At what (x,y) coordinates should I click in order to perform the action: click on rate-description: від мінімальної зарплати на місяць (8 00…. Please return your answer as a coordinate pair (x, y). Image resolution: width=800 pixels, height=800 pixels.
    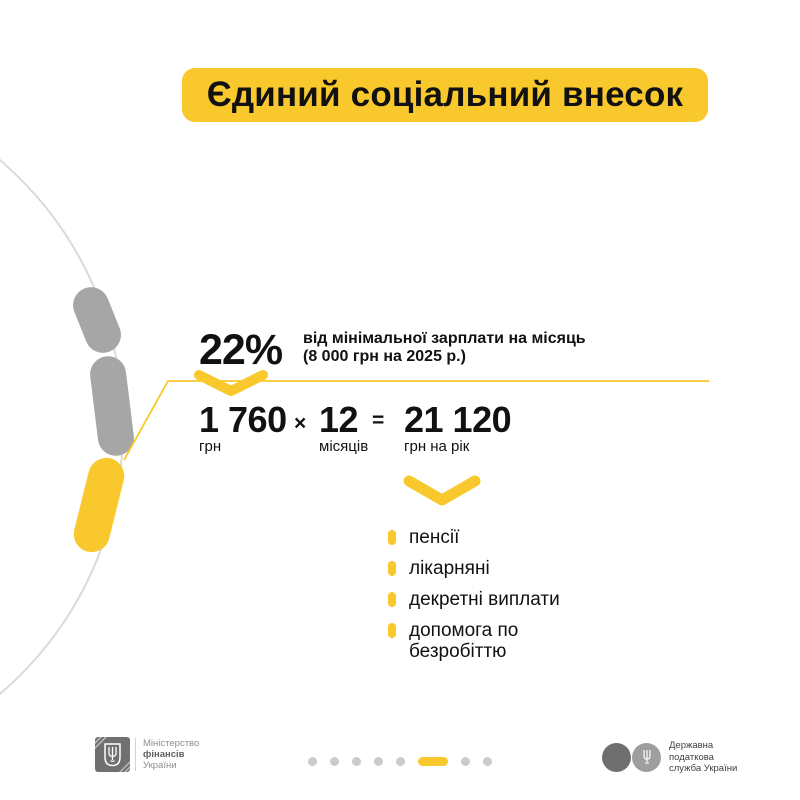
    Looking at the image, I should click on (444, 348).